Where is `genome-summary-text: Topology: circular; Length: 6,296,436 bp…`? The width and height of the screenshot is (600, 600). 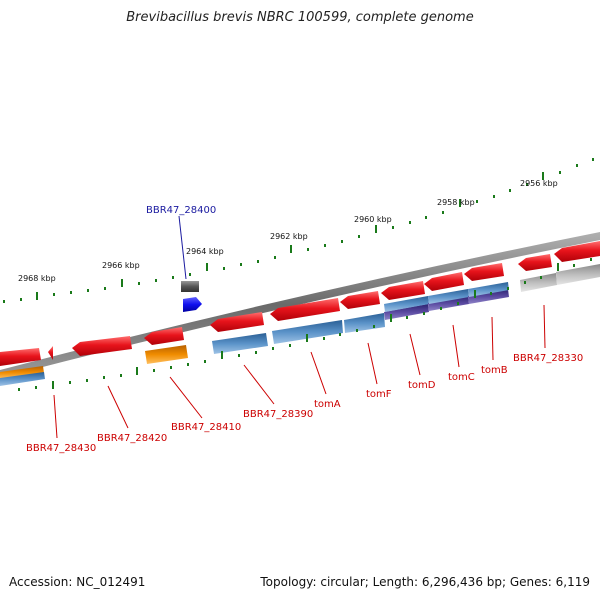 genome-summary-text: Topology: circular; Length: 6,296,436 bp… is located at coordinates (425, 582).